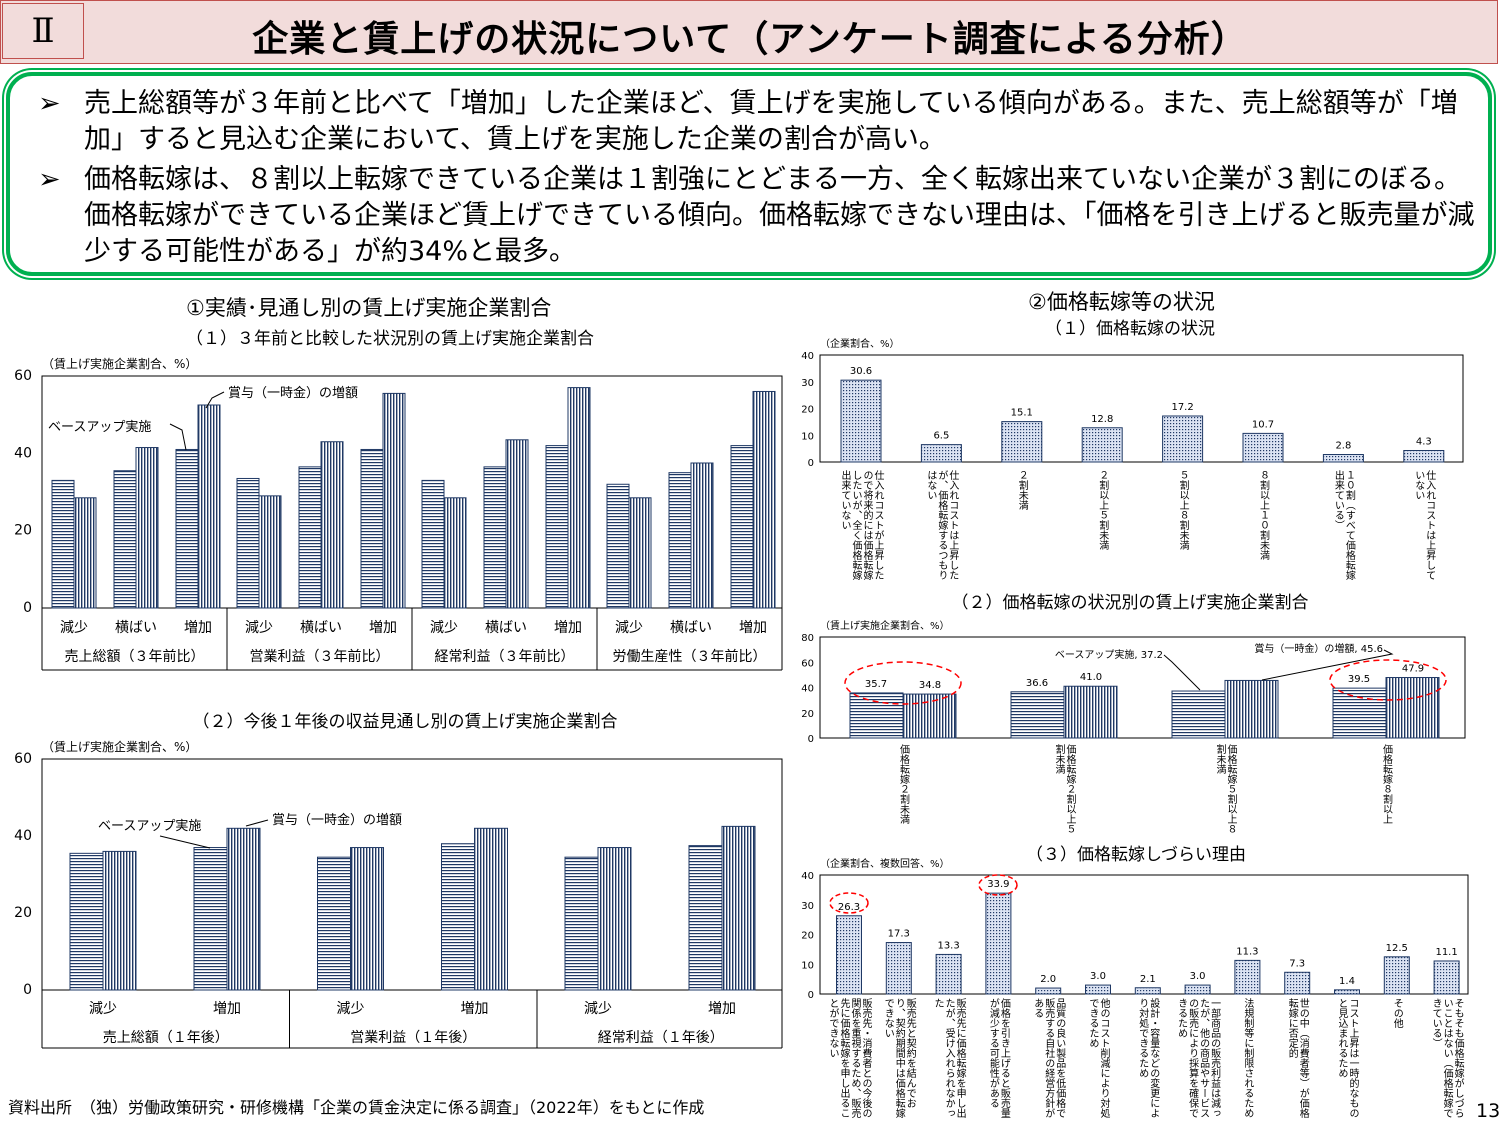  What do you see at coordinates (1198, 976) in the screenshot?
I see `data-label: 3.0` at bounding box center [1198, 976].